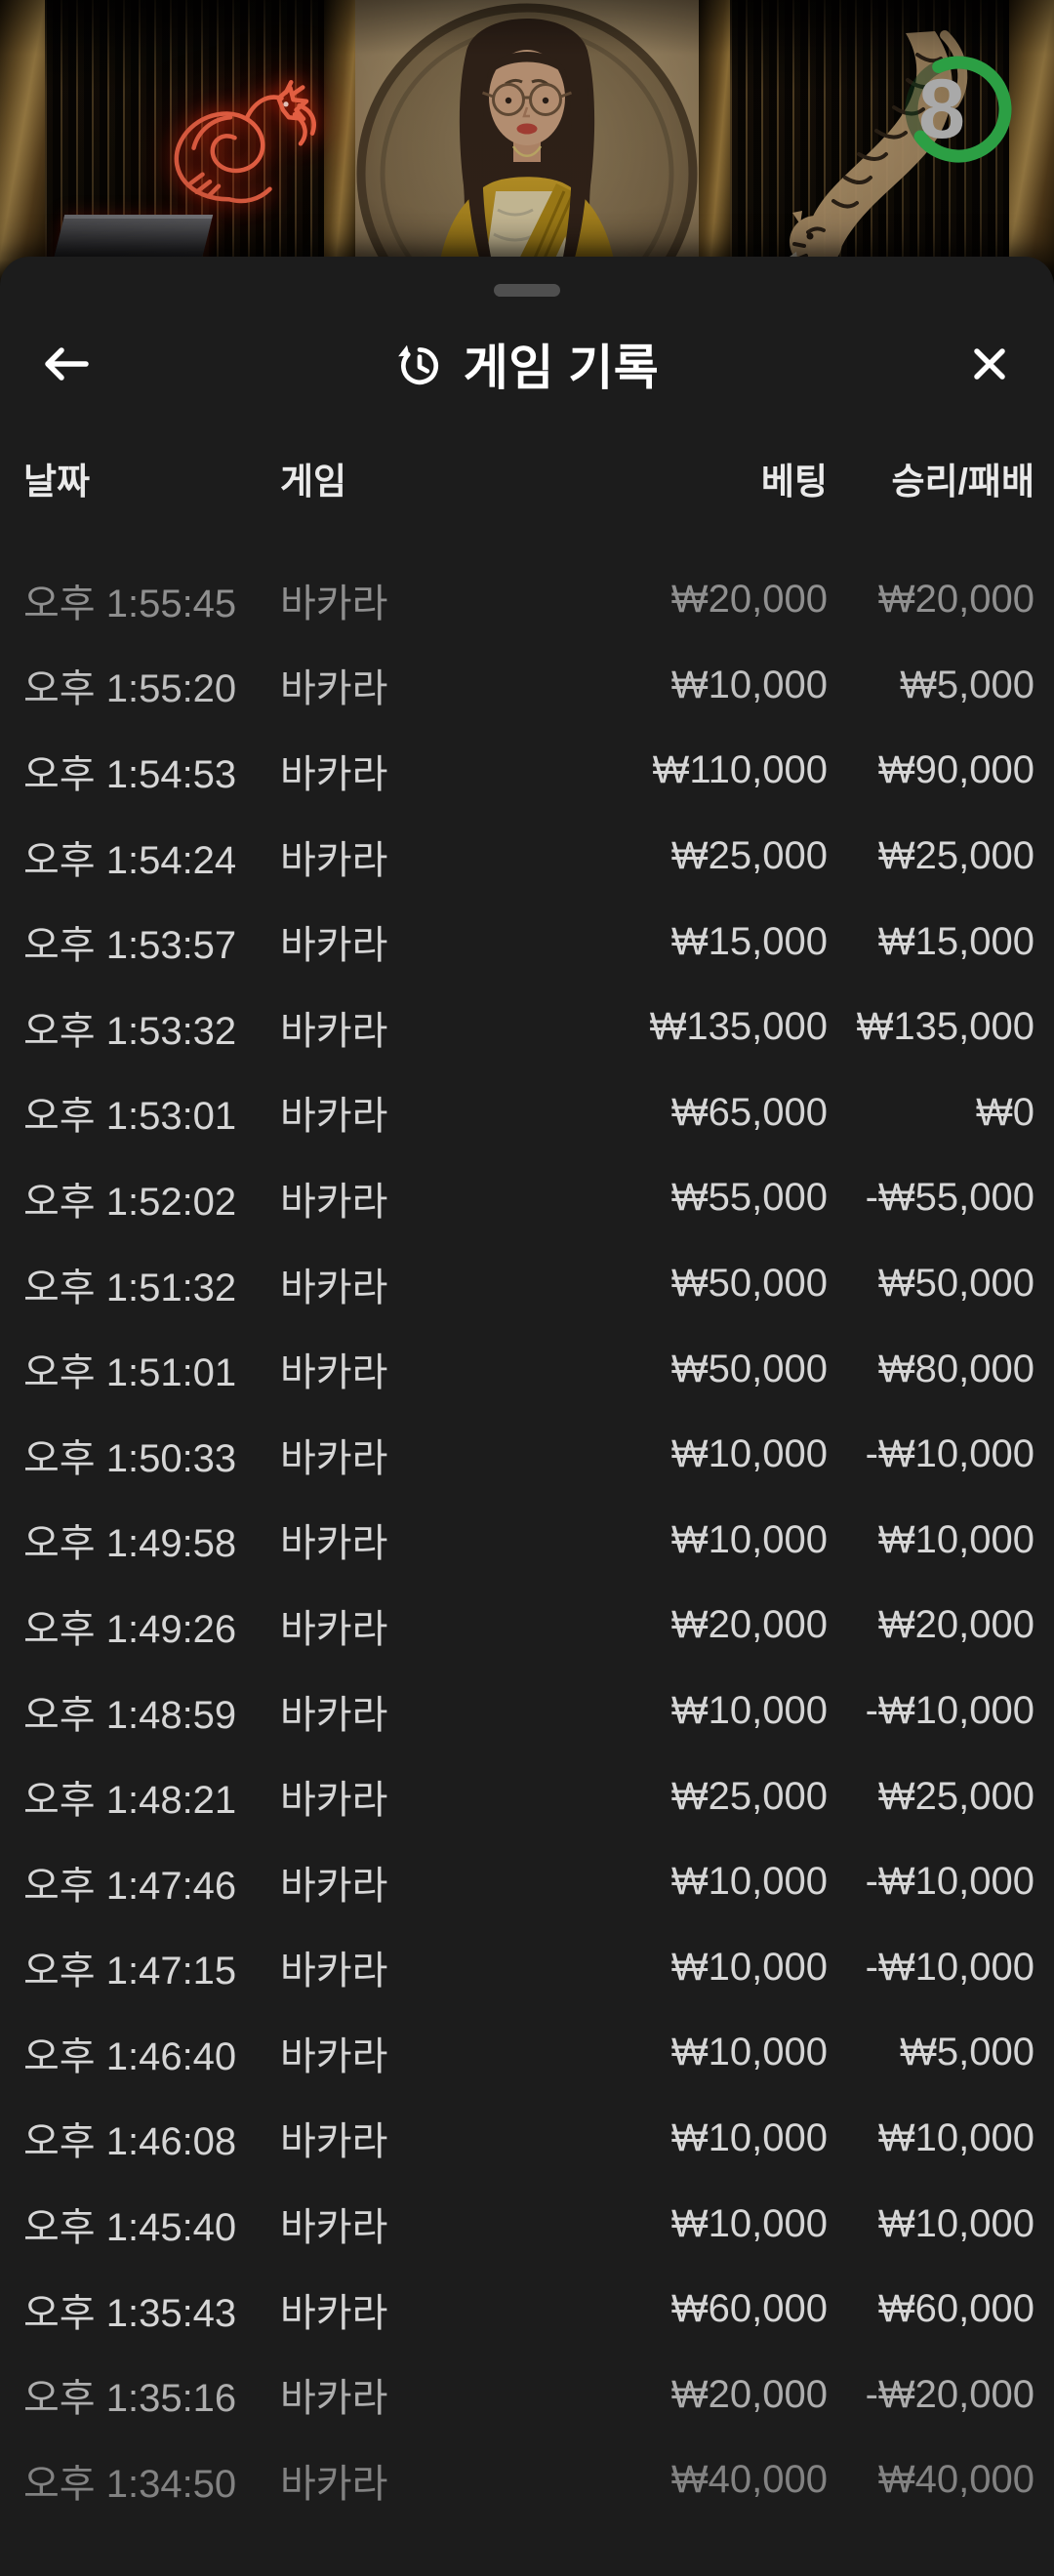 The image size is (1054, 2576). I want to click on cell-result: ₩135,000, so click(945, 1027).